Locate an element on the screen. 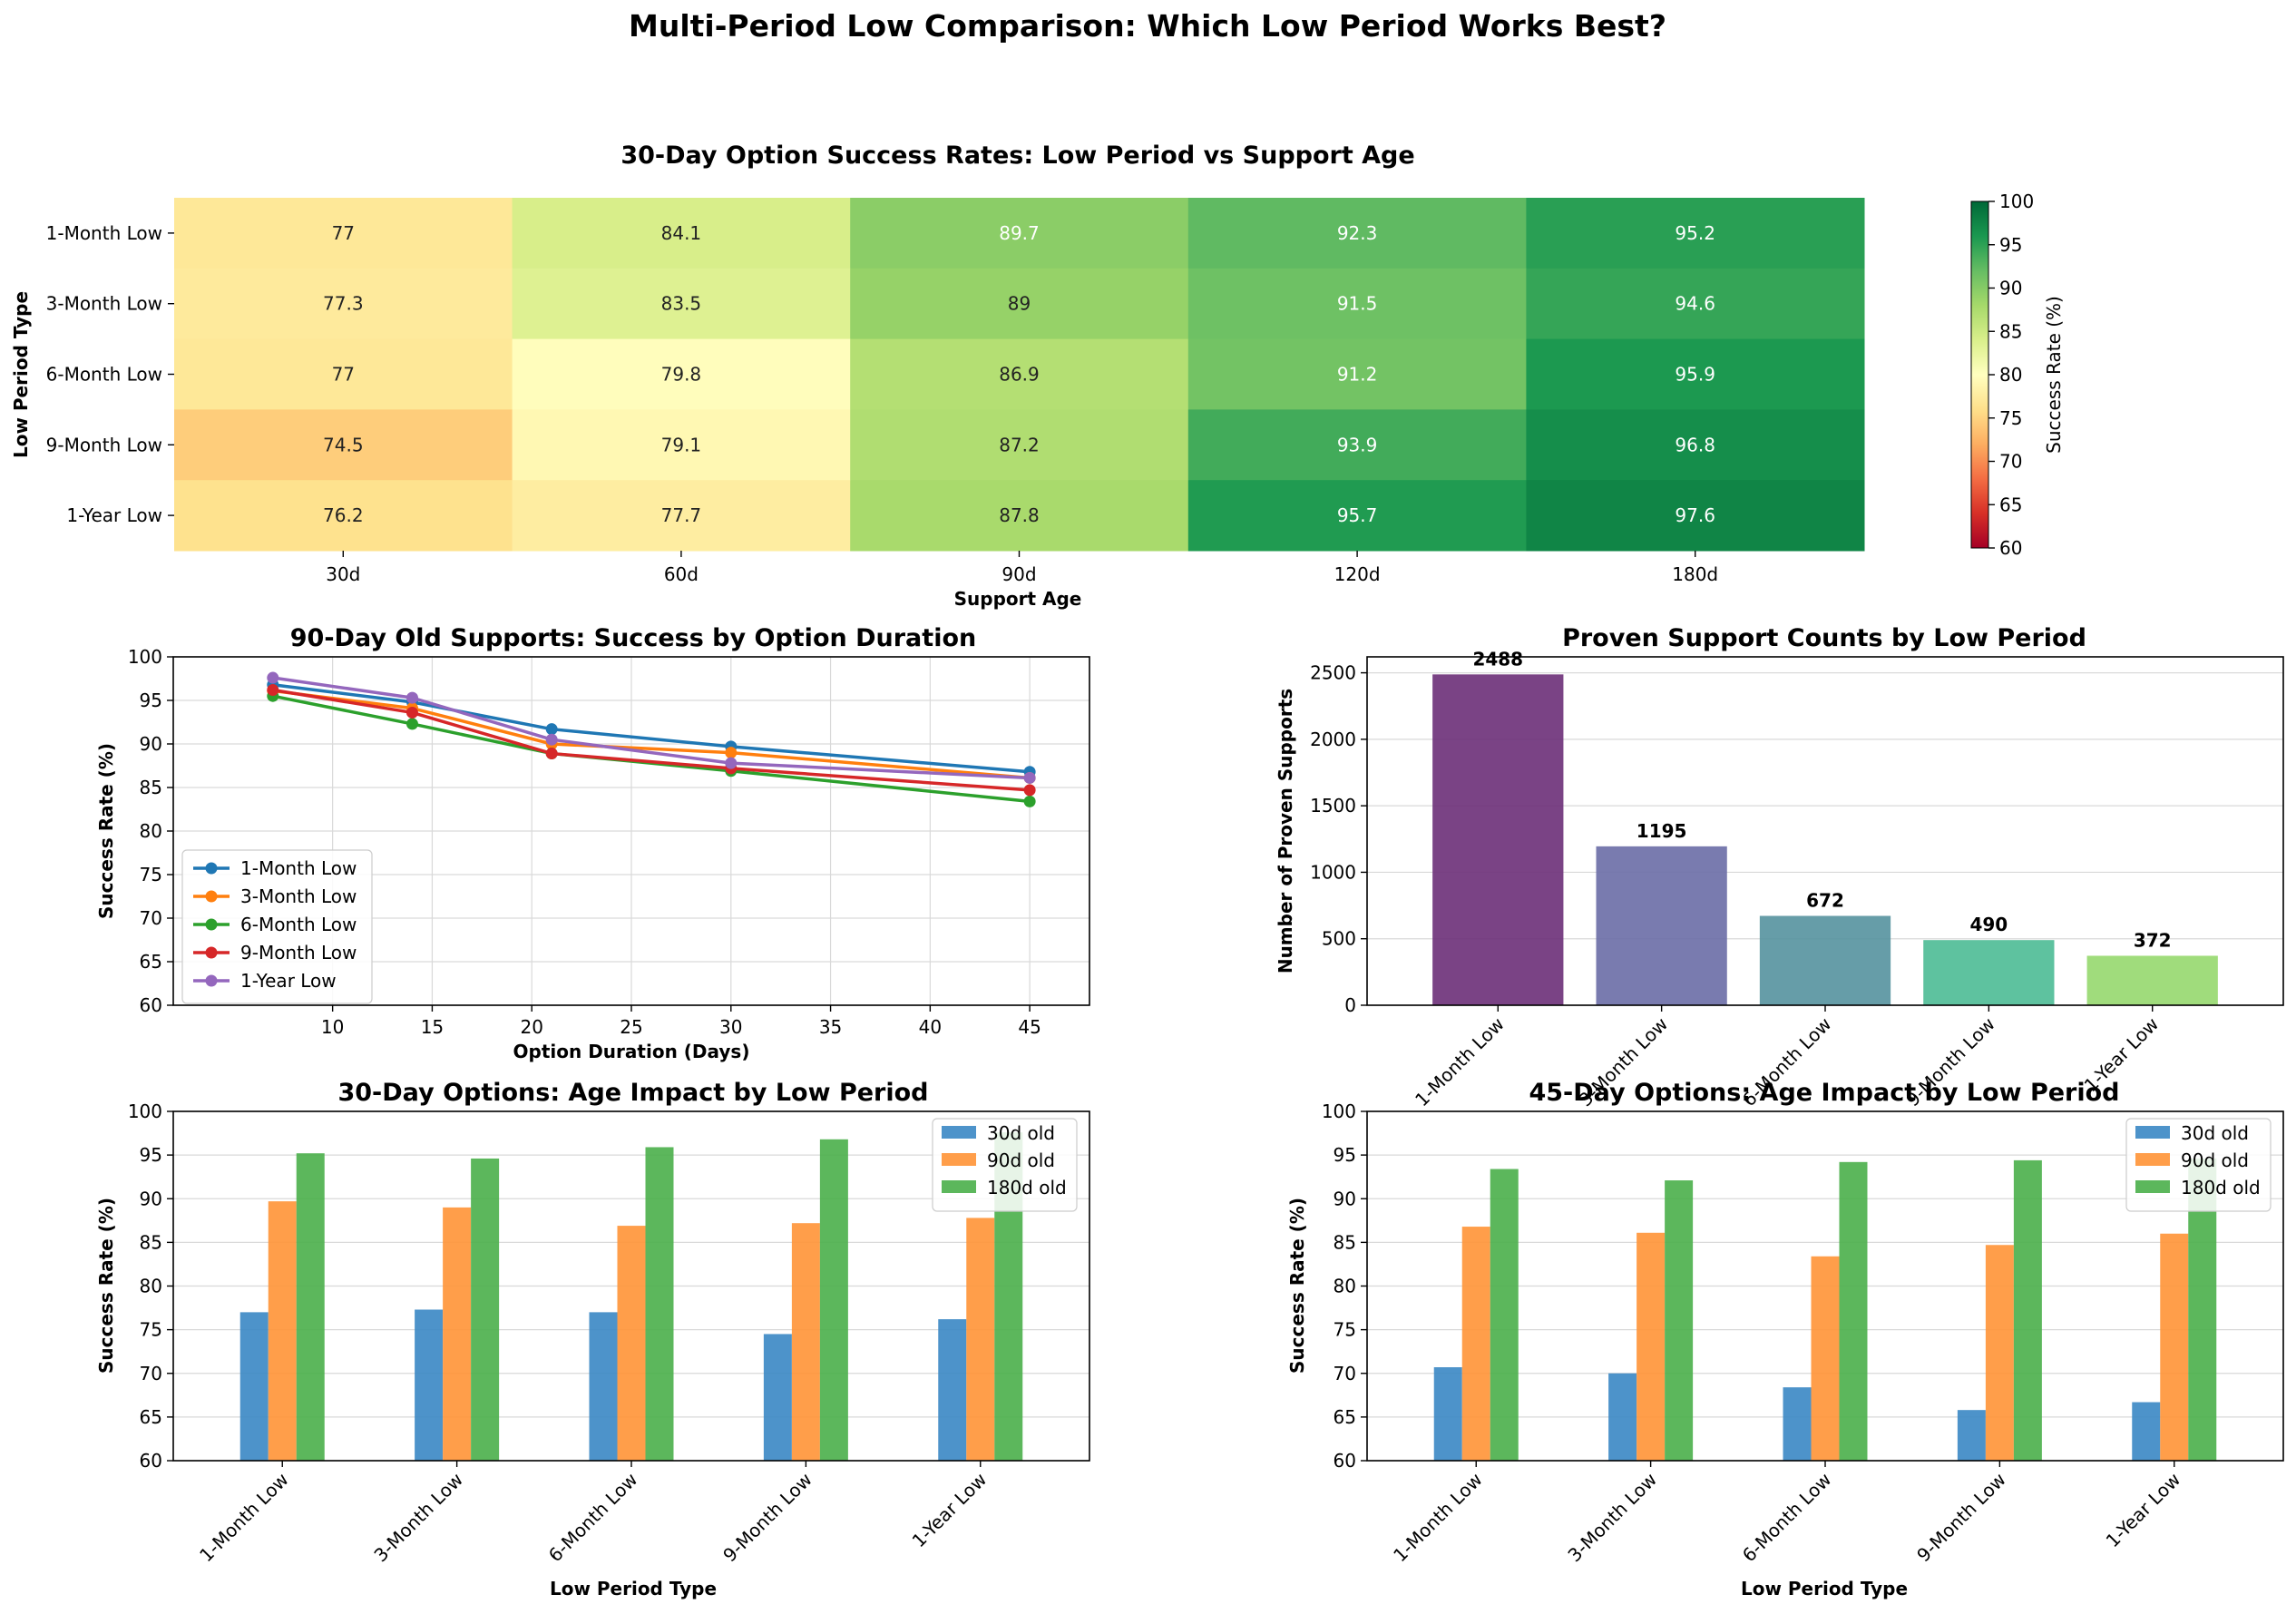 The width and height of the screenshot is (2296, 1614). age30-x-tick-label: 1-Month Low is located at coordinates (244, 1518).